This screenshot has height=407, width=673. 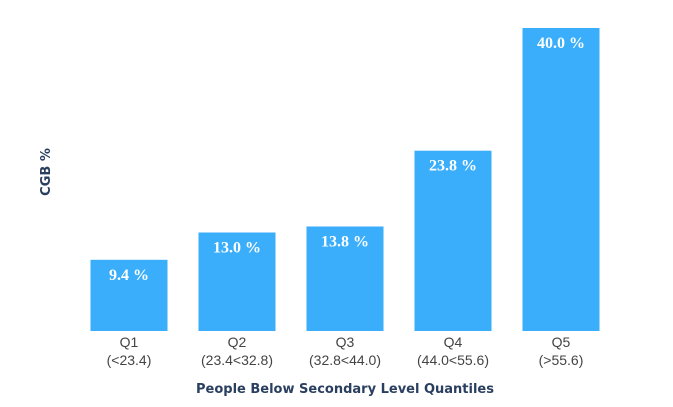 I want to click on bar-q3, so click(x=345, y=278).